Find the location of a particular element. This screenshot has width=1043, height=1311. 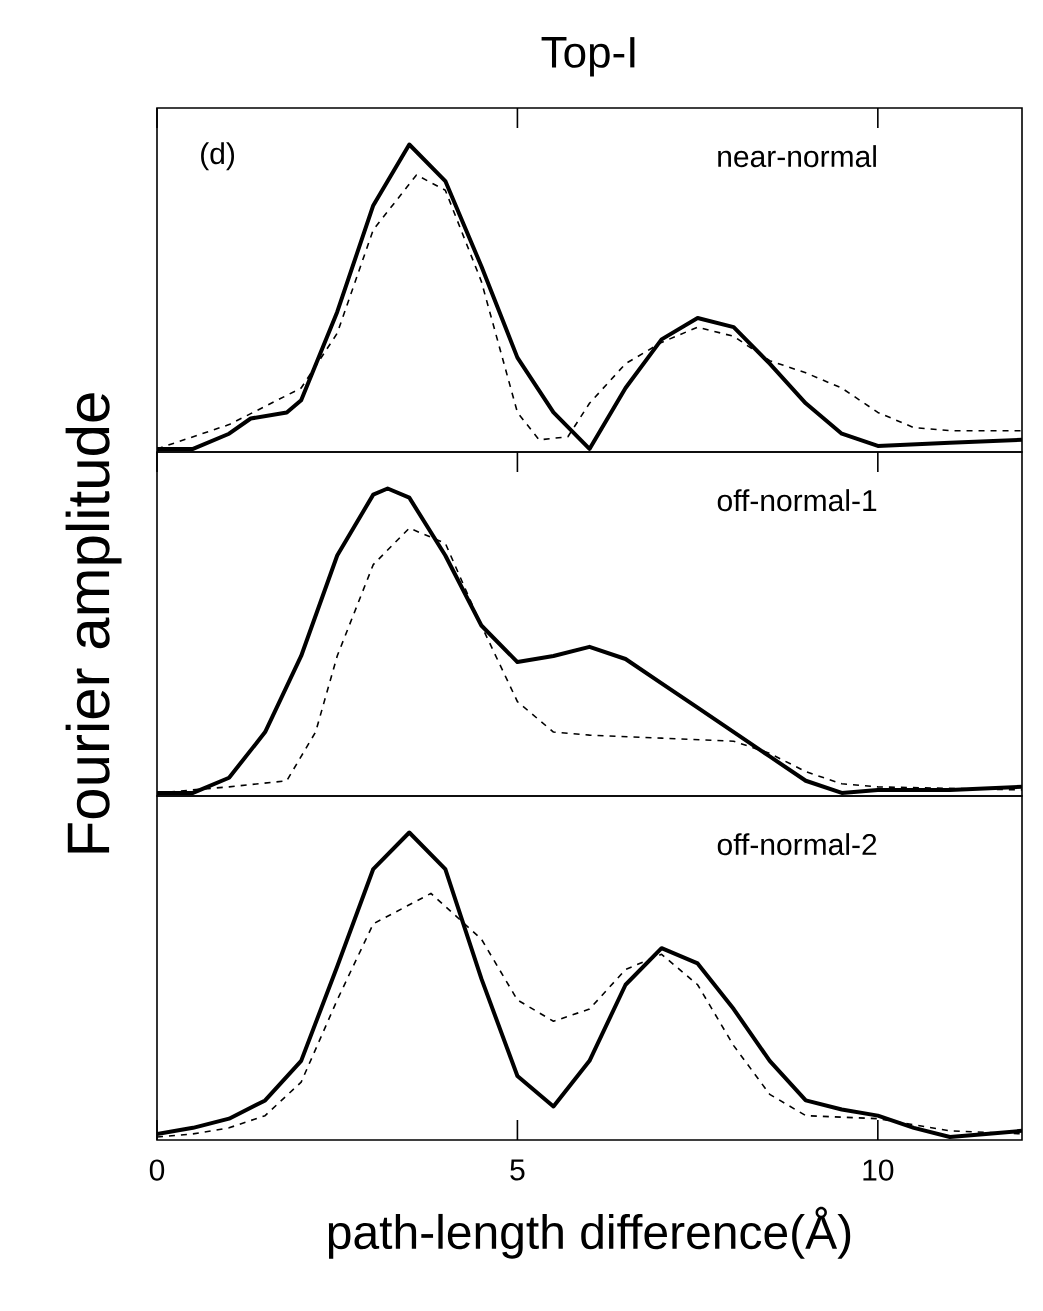

y-axis-title: Fourier amplitude is located at coordinates (93, 623).